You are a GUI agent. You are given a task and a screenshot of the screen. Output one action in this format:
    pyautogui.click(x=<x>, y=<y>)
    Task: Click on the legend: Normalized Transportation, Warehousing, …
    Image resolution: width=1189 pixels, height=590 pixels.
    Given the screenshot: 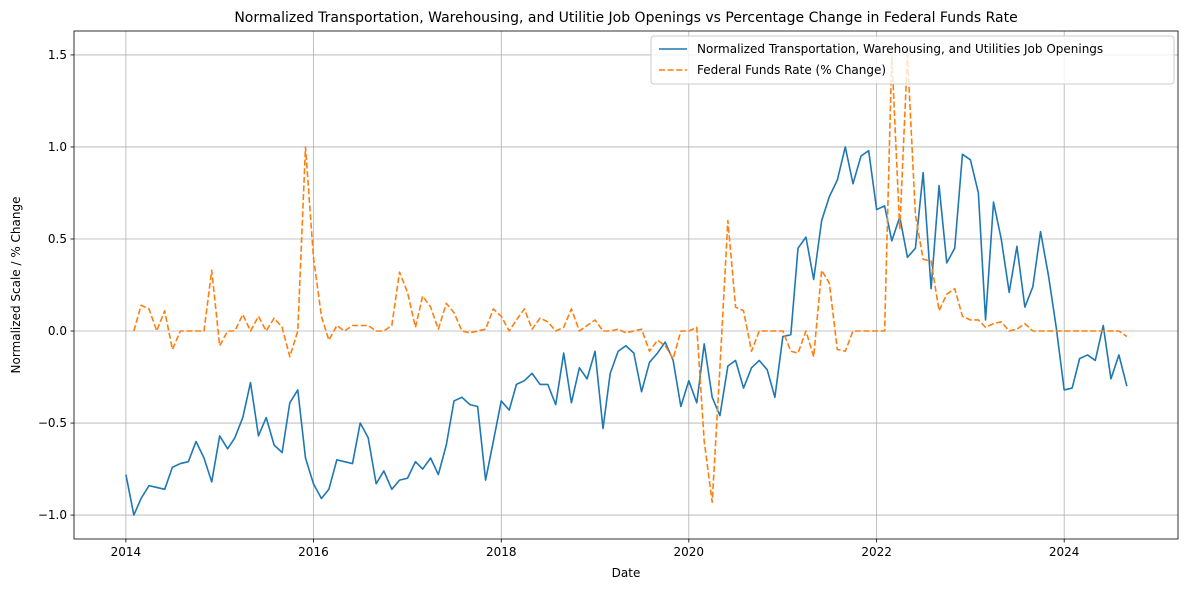 What is the action you would take?
    pyautogui.click(x=912, y=60)
    